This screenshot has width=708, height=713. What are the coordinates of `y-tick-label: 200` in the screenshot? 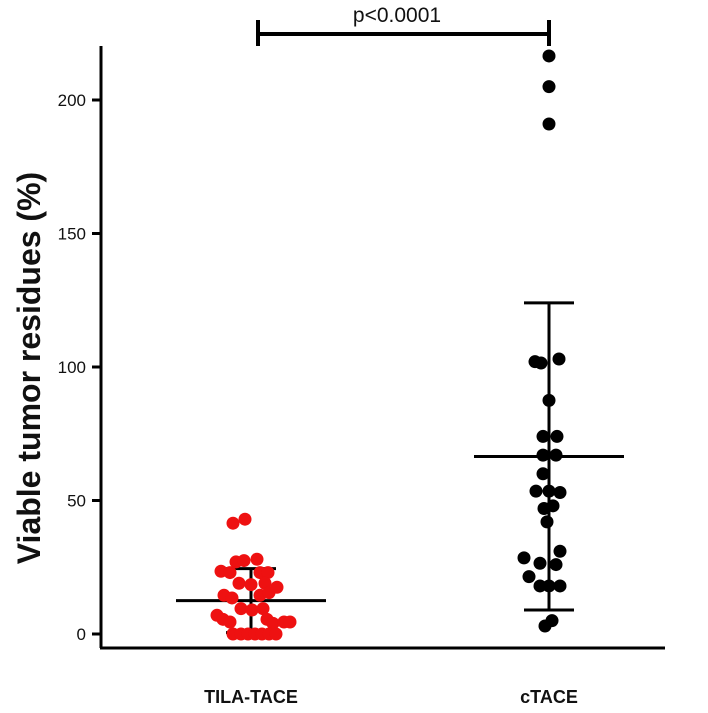 It's located at (72, 100).